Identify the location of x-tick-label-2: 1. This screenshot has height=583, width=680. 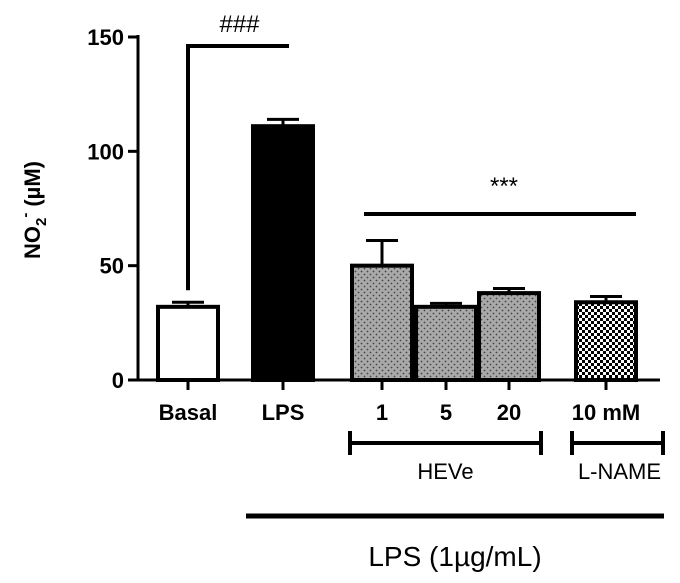
(382, 412).